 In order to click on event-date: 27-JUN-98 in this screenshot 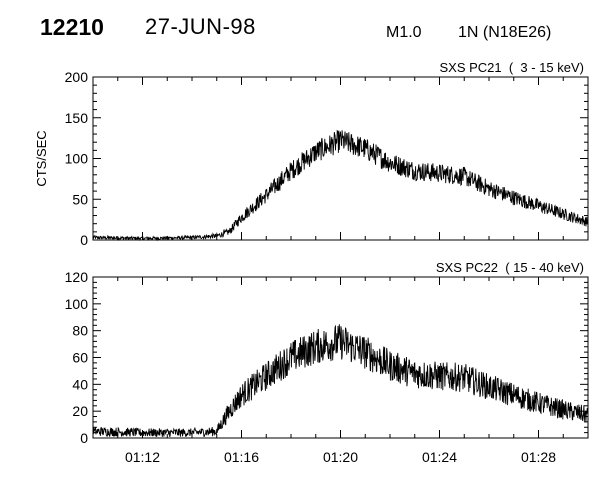, I will do `click(200, 26)`.